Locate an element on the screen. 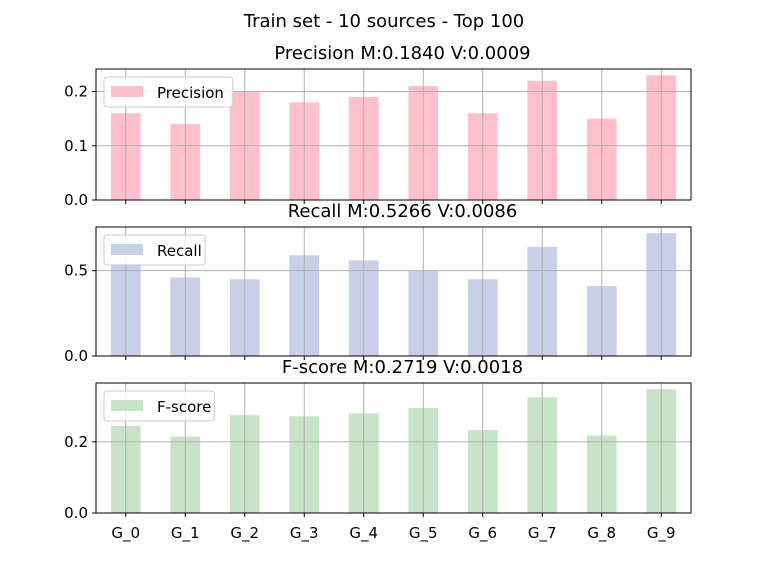 Image resolution: width=768 pixels, height=576 pixels. subplot-title: Recall M:0.5266 V:0.0086 is located at coordinates (403, 211).